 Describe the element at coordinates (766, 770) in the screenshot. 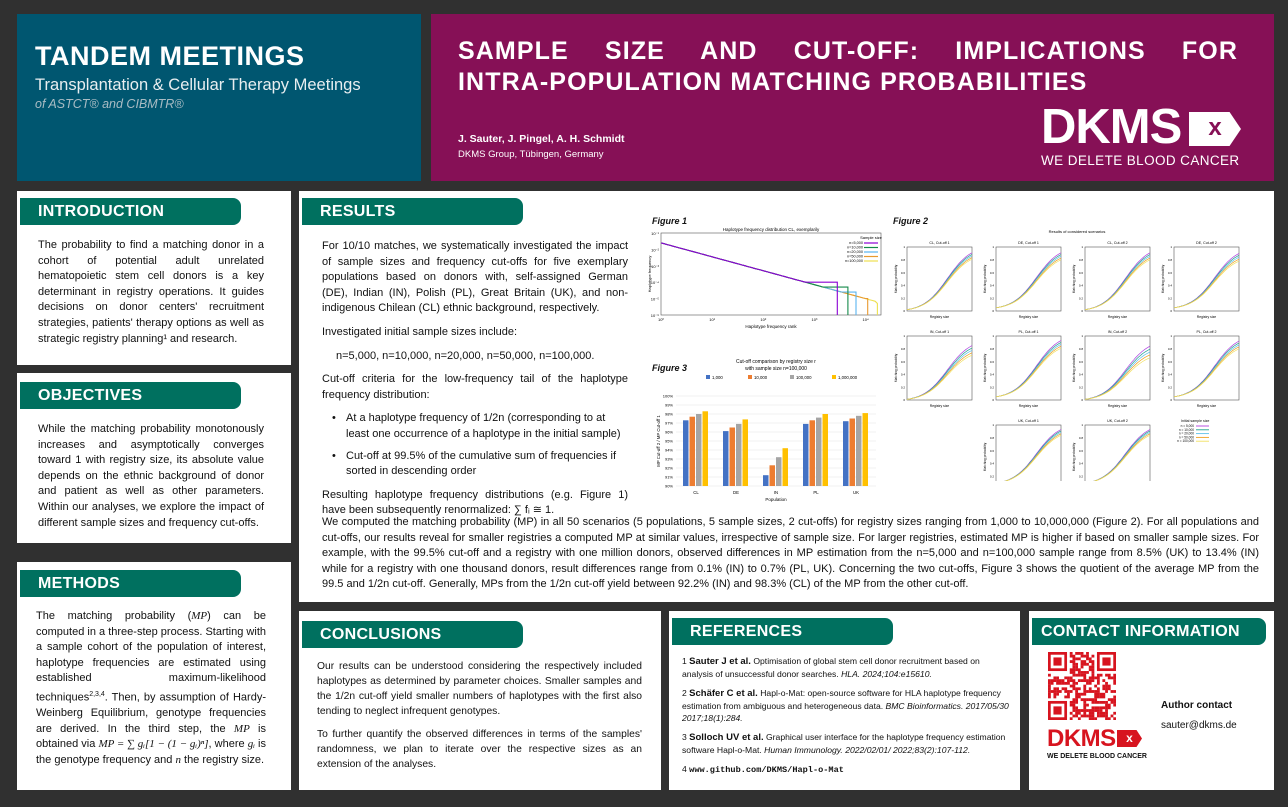

I see `github-link: www.github.com/DKMS/Hapl-o-Mat` at that location.